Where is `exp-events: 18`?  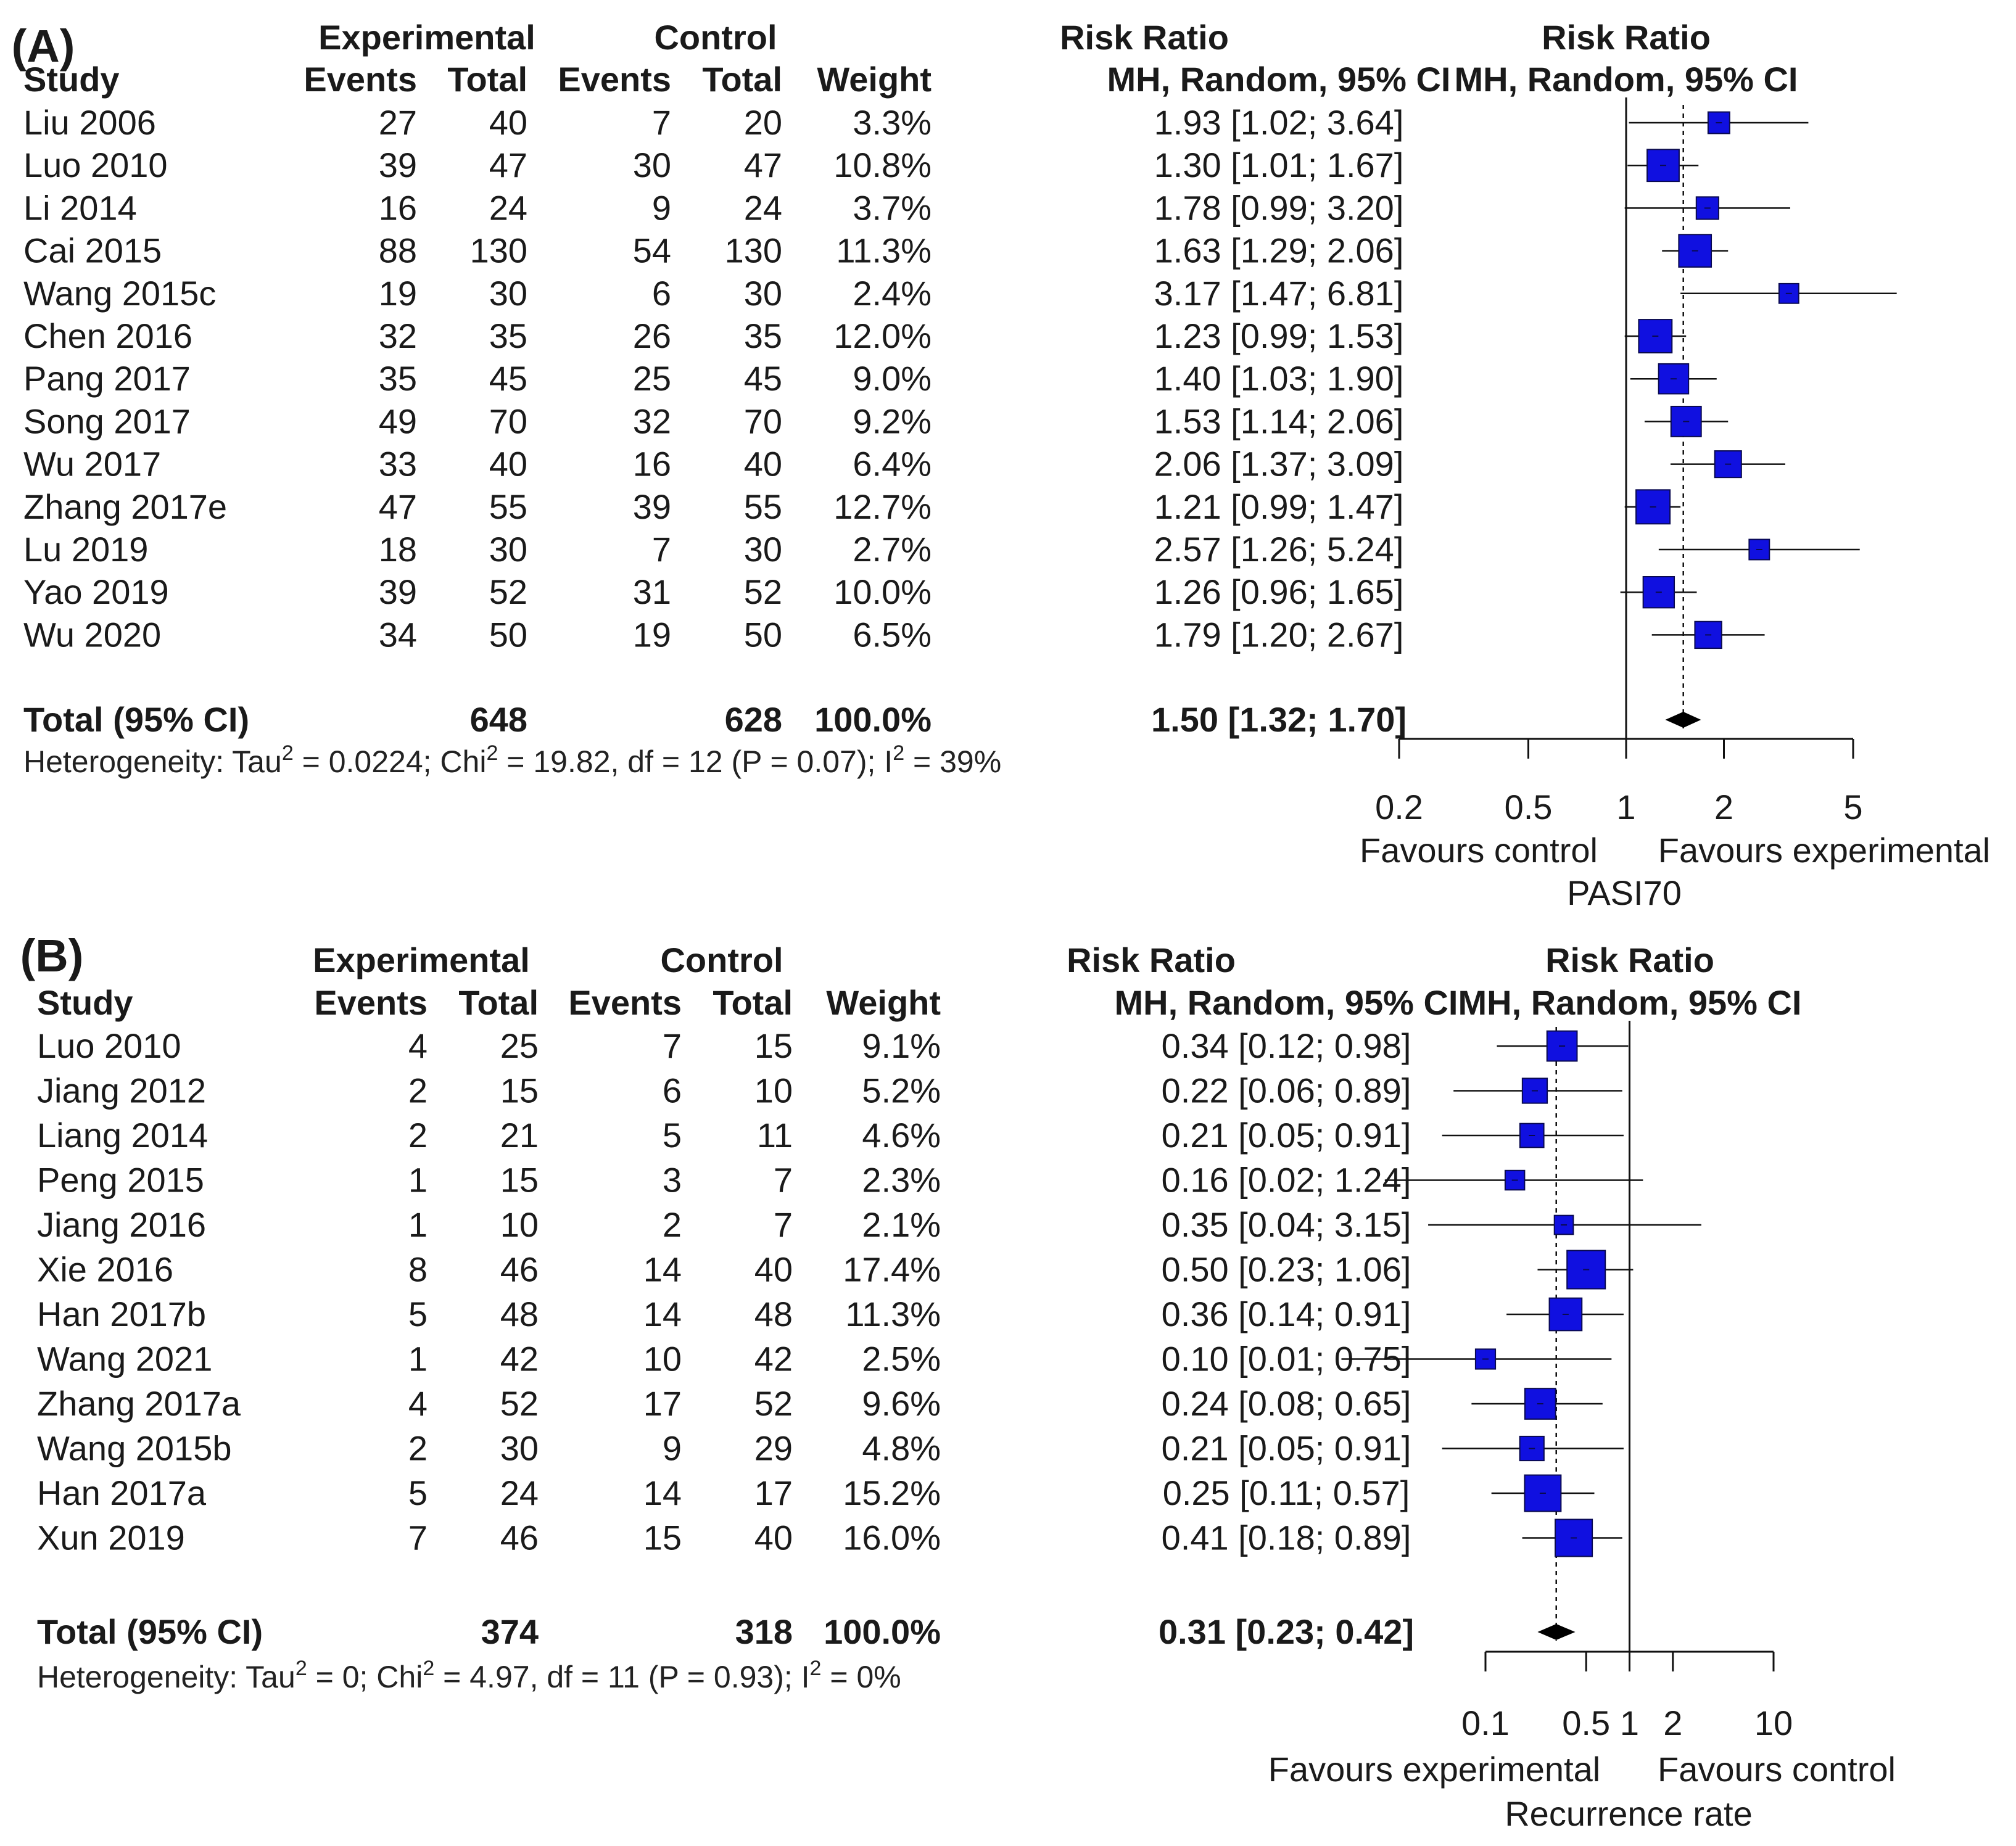 exp-events: 18 is located at coordinates (398, 549).